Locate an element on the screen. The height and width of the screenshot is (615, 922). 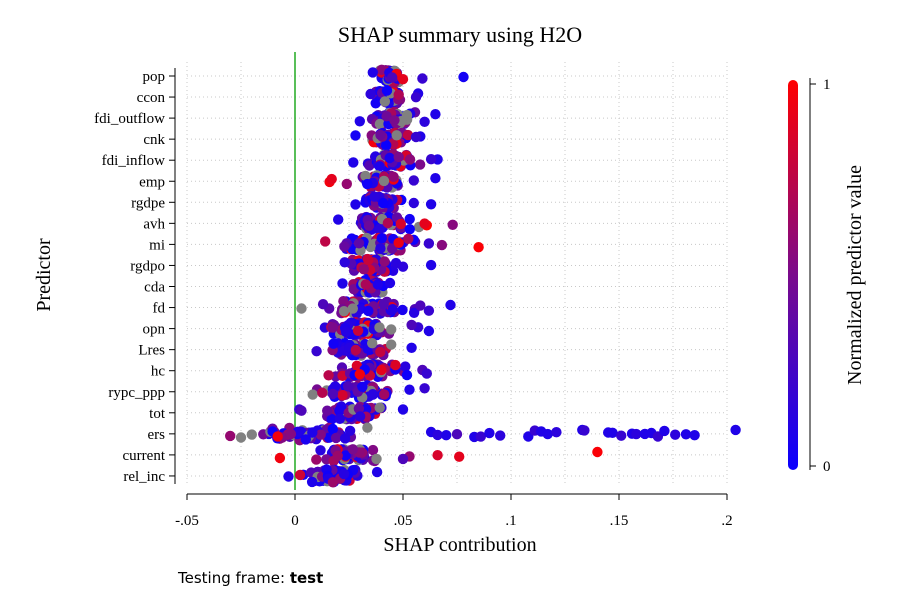
y-tick-label: ccon is located at coordinates (151, 98).